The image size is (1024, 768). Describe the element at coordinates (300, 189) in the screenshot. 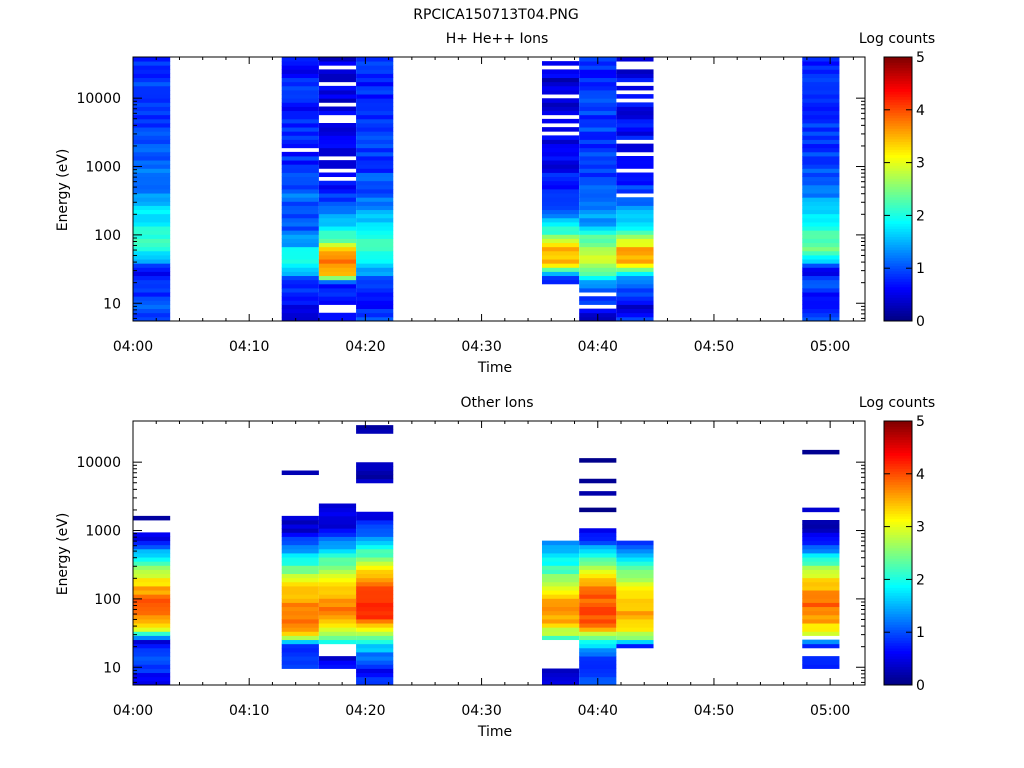

I see `heatmap-column` at that location.